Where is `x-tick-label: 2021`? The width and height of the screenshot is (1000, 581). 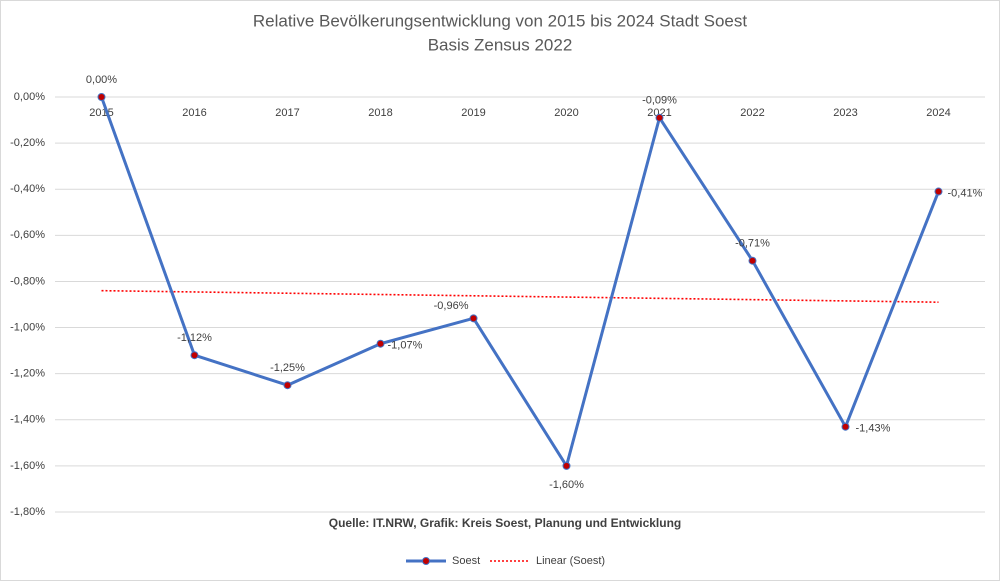
x-tick-label: 2021 is located at coordinates (659, 113).